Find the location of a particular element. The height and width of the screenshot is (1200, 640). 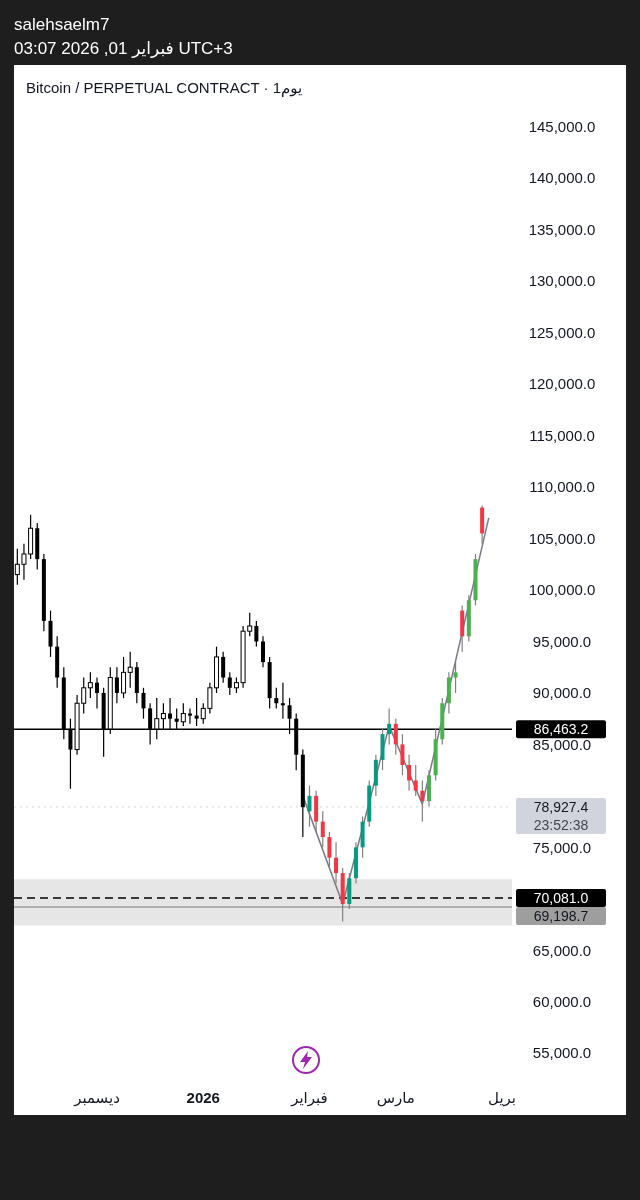

y-tick-label: 90,000.0 is located at coordinates (562, 693).